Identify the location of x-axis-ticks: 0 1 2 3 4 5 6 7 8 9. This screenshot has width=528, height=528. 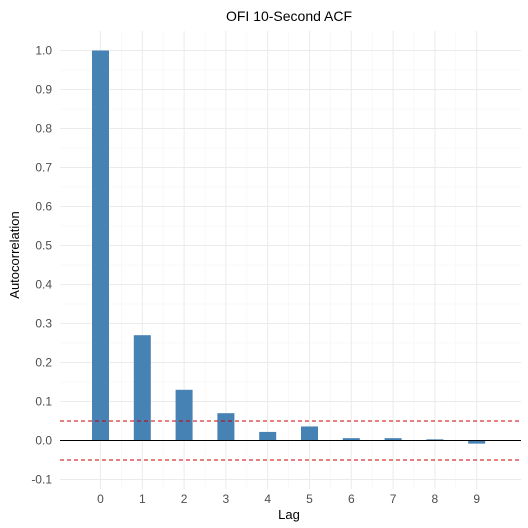
(288, 499).